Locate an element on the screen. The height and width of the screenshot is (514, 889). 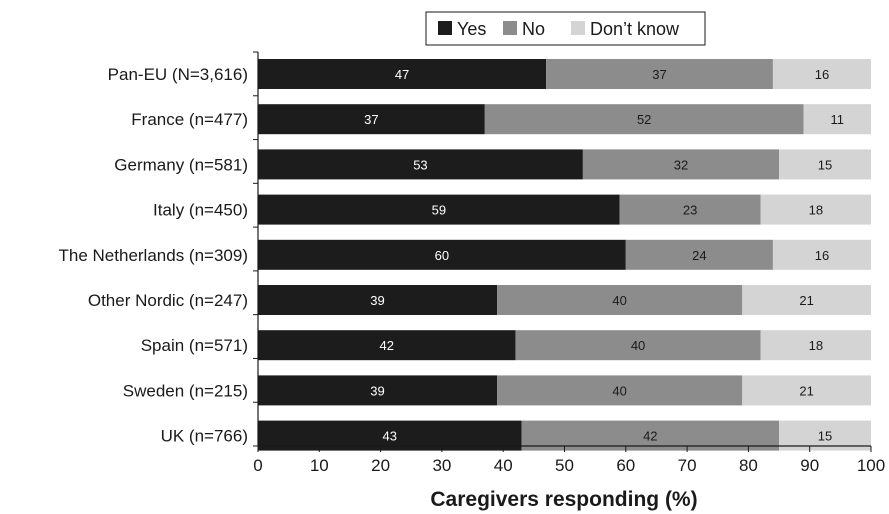
x-tick-label: 0 is located at coordinates (257, 465).